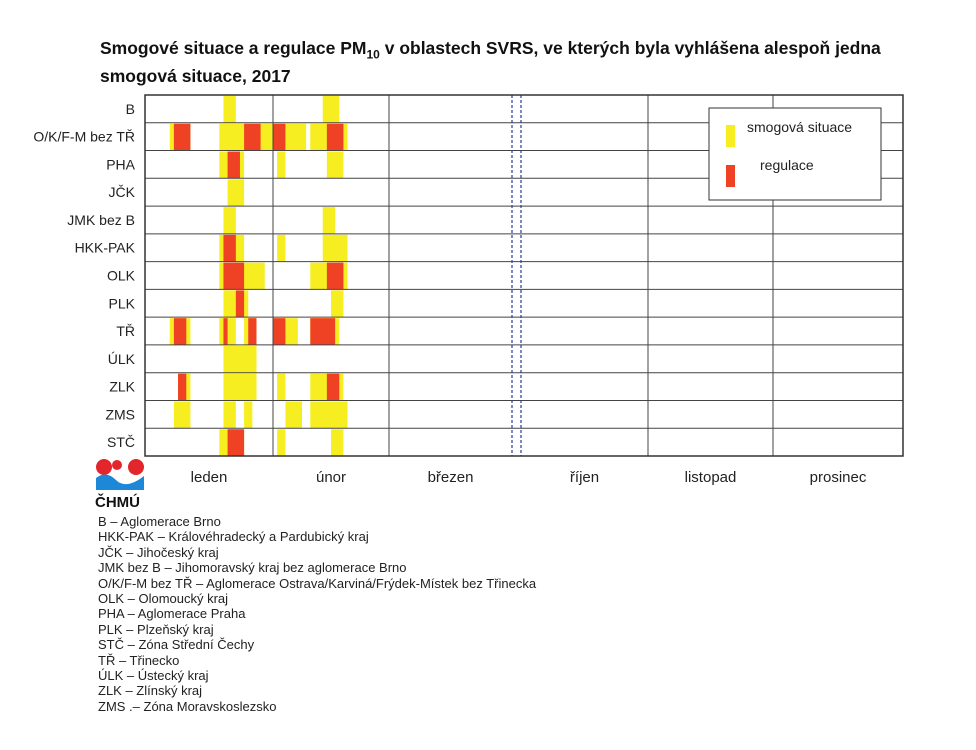 Image resolution: width=976 pixels, height=750 pixels. What do you see at coordinates (120, 164) in the screenshot?
I see `row-label: PHA` at bounding box center [120, 164].